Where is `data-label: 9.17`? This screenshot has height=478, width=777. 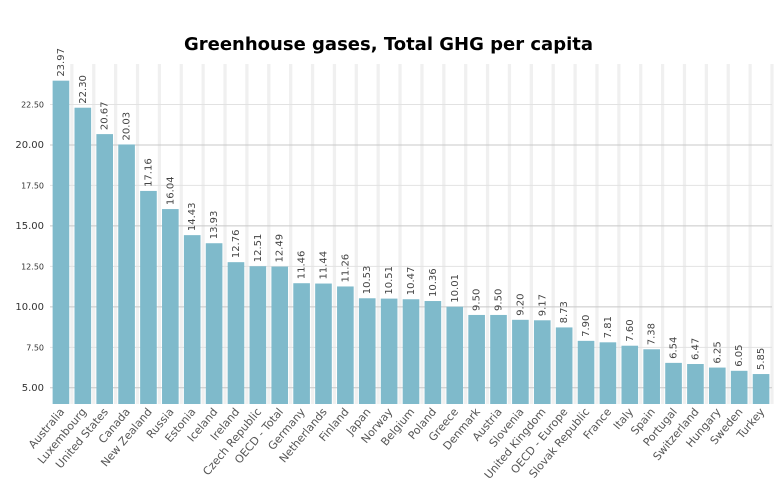
data-label: 9.17 is located at coordinates (542, 305).